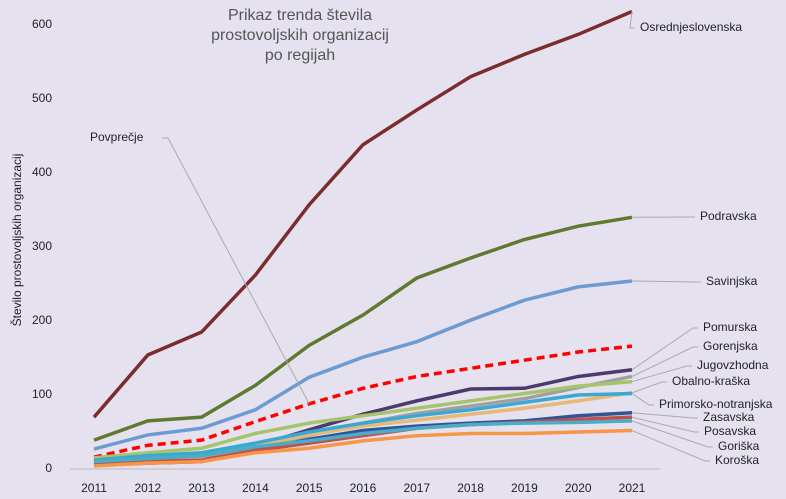 The width and height of the screenshot is (786, 499). What do you see at coordinates (730, 327) in the screenshot?
I see `series-label: Pomurska` at bounding box center [730, 327].